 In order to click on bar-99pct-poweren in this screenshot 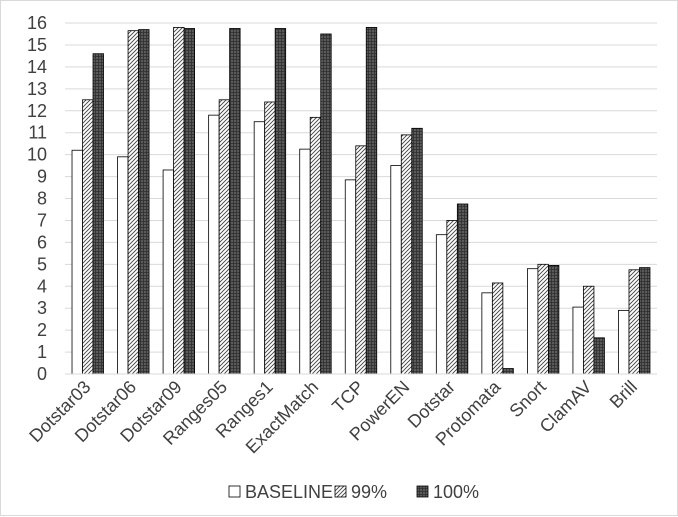, I will do `click(406, 254)`.